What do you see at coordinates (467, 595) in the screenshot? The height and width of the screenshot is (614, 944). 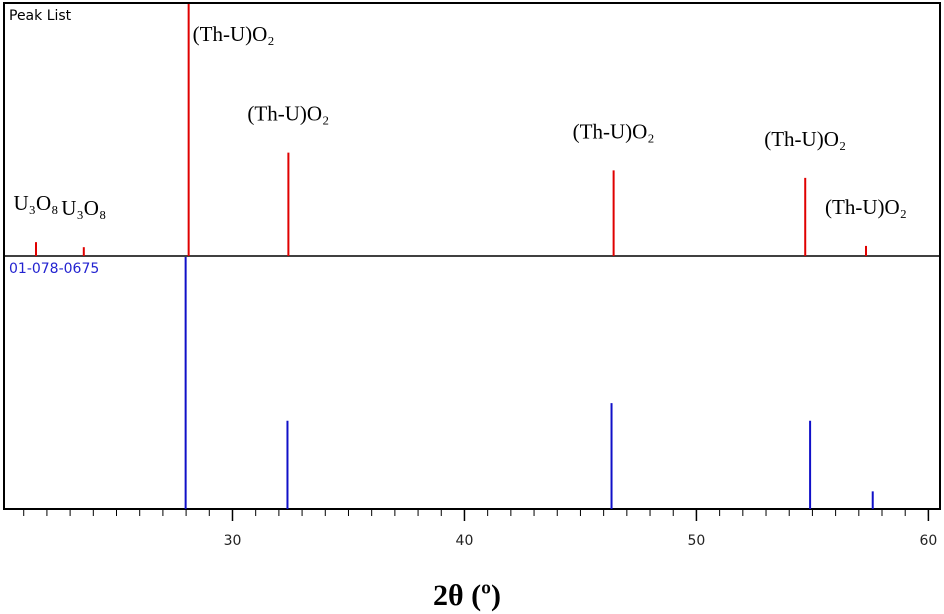 I see `x-axis-label: 2θ (º)` at bounding box center [467, 595].